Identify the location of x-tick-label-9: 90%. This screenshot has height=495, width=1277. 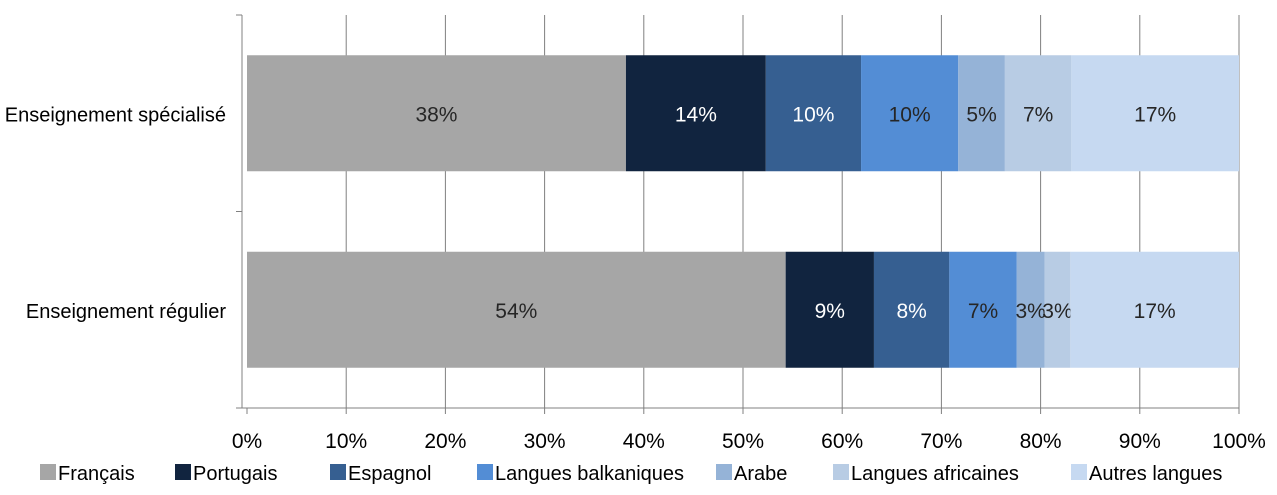
(1140, 441).